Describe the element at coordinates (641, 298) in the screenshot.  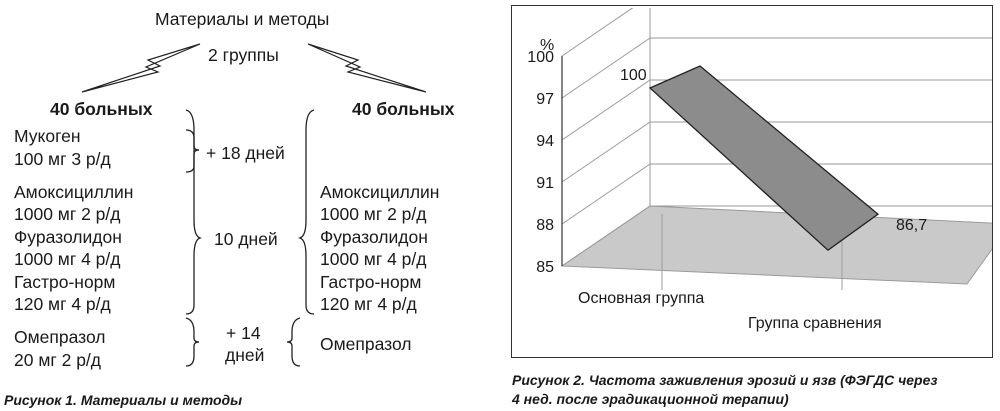
I see `x-tick-label-0: Основная группа` at that location.